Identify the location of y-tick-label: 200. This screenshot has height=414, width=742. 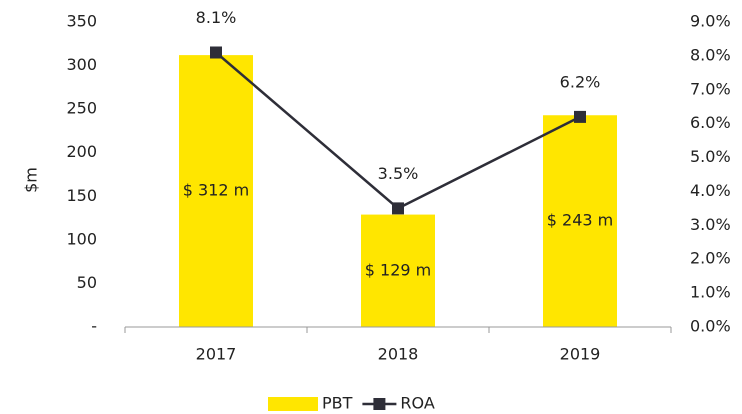
(81, 151).